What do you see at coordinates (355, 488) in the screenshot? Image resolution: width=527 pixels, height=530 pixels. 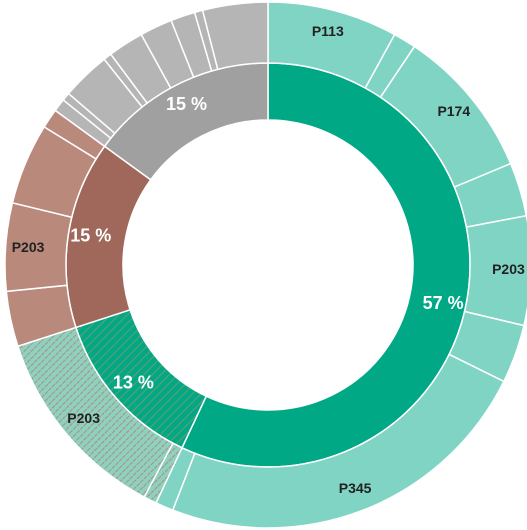 I see `outer-label: P345` at bounding box center [355, 488].